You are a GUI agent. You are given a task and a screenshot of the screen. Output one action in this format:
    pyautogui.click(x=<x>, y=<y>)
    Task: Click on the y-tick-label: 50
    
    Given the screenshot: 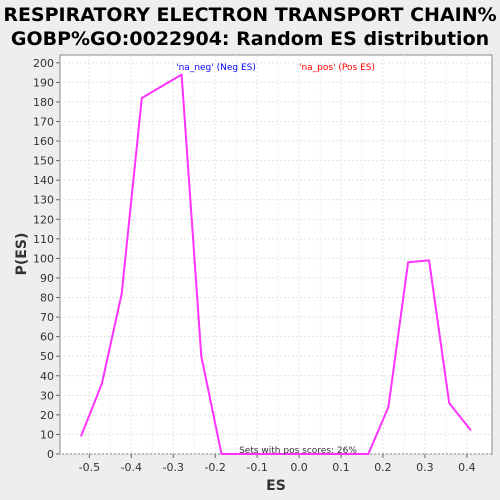 What is the action you would take?
    pyautogui.click(x=47, y=356)
    